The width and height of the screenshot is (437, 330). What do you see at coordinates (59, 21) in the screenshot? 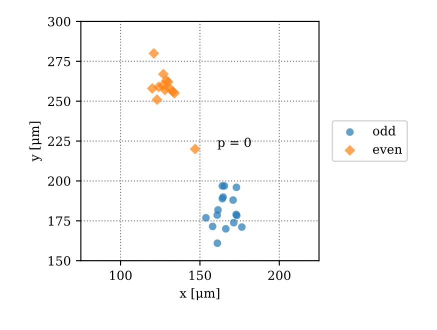
I see `y-tick-label: 300` at bounding box center [59, 21].